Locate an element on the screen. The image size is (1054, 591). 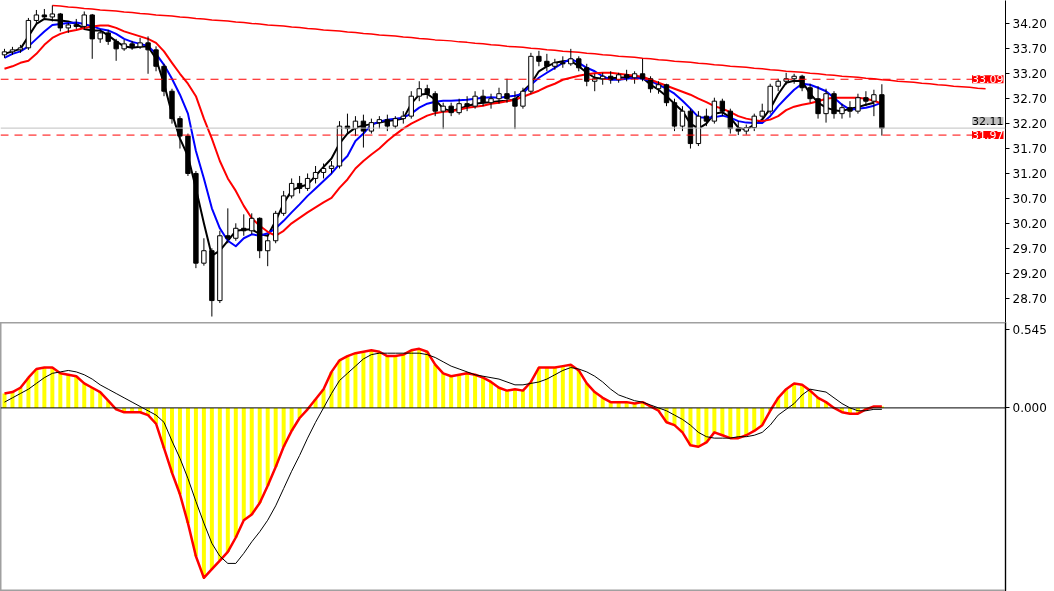
y-tick-label: 32.20 is located at coordinates (1029, 124).